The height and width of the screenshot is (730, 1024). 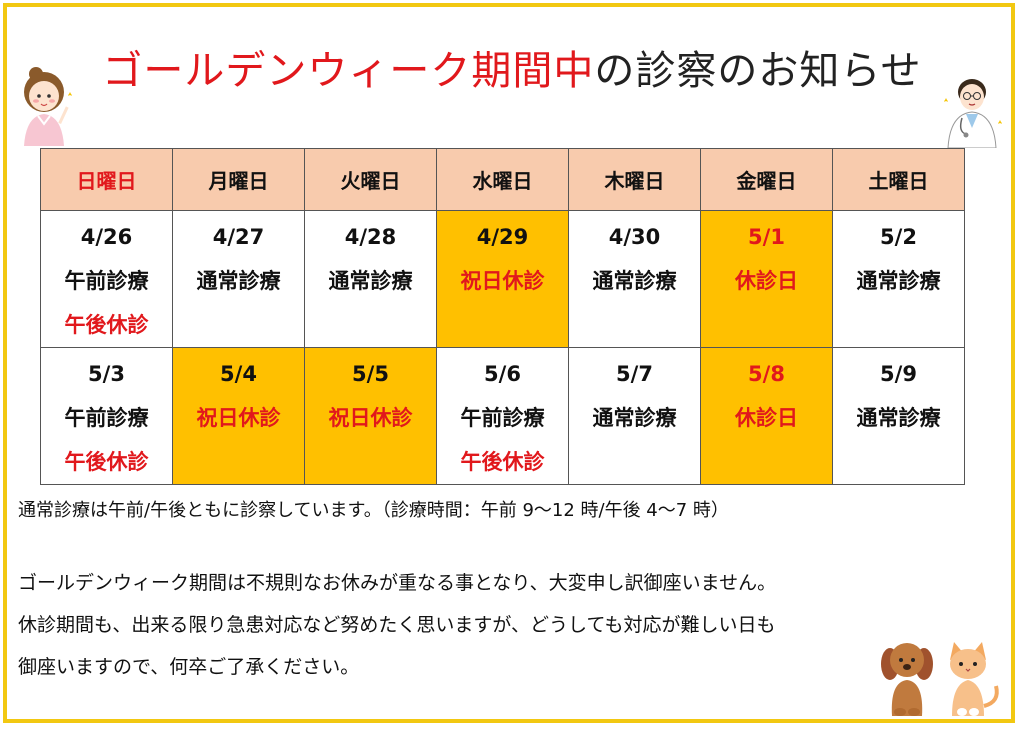 I want to click on cat-illustration, so click(x=974, y=679).